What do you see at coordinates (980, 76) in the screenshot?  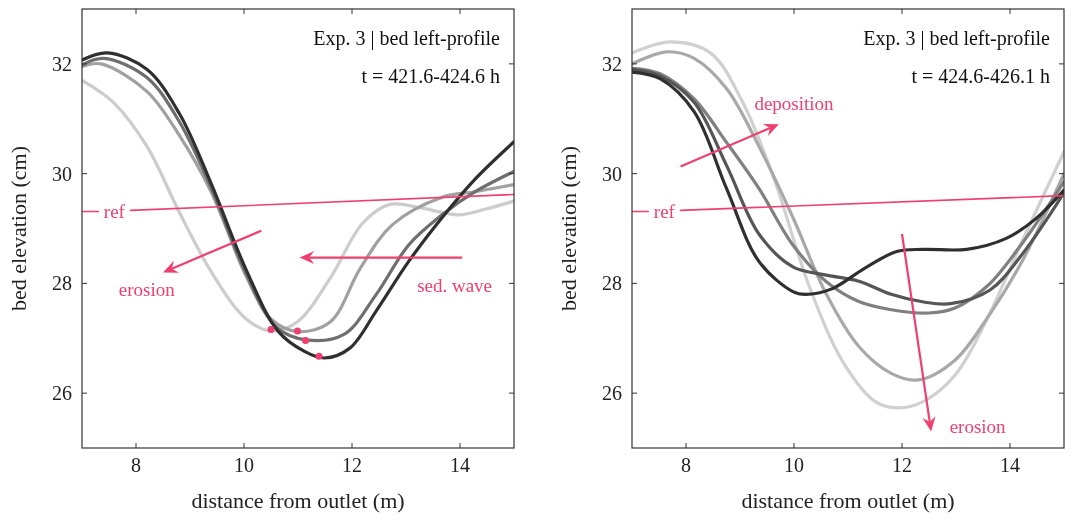 I see `text: t = 424.6-426.1 h` at bounding box center [980, 76].